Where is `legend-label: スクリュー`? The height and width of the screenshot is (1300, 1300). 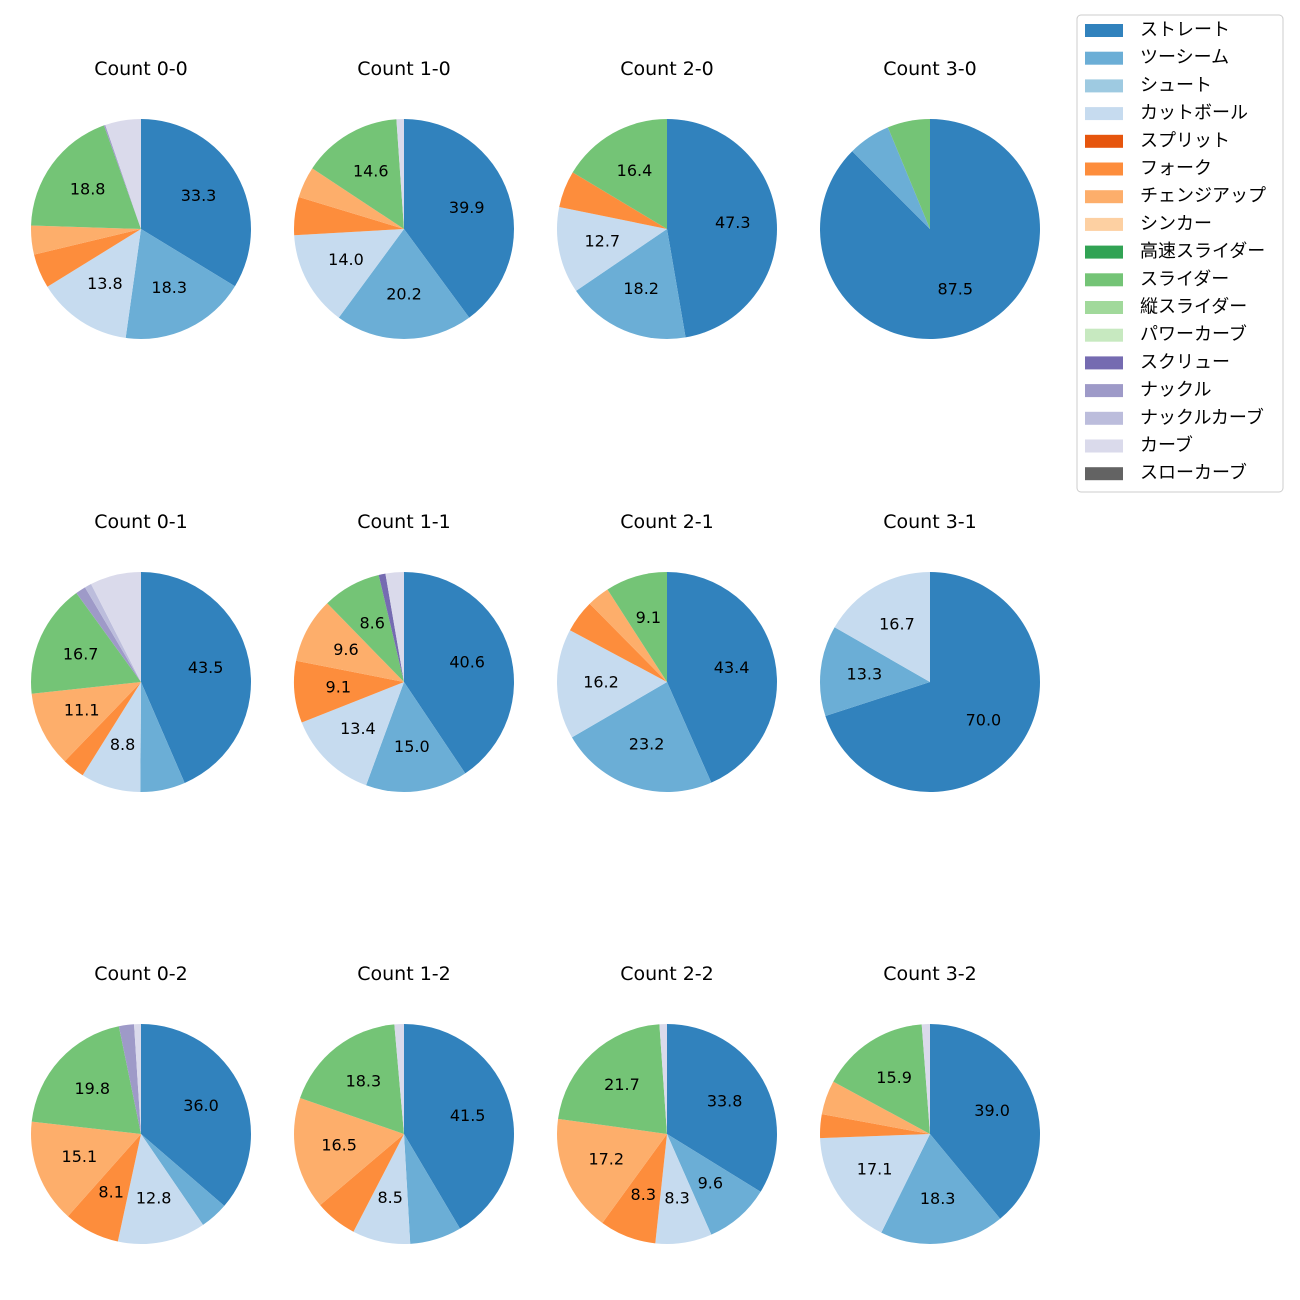 legend-label: スクリュー is located at coordinates (1185, 362).